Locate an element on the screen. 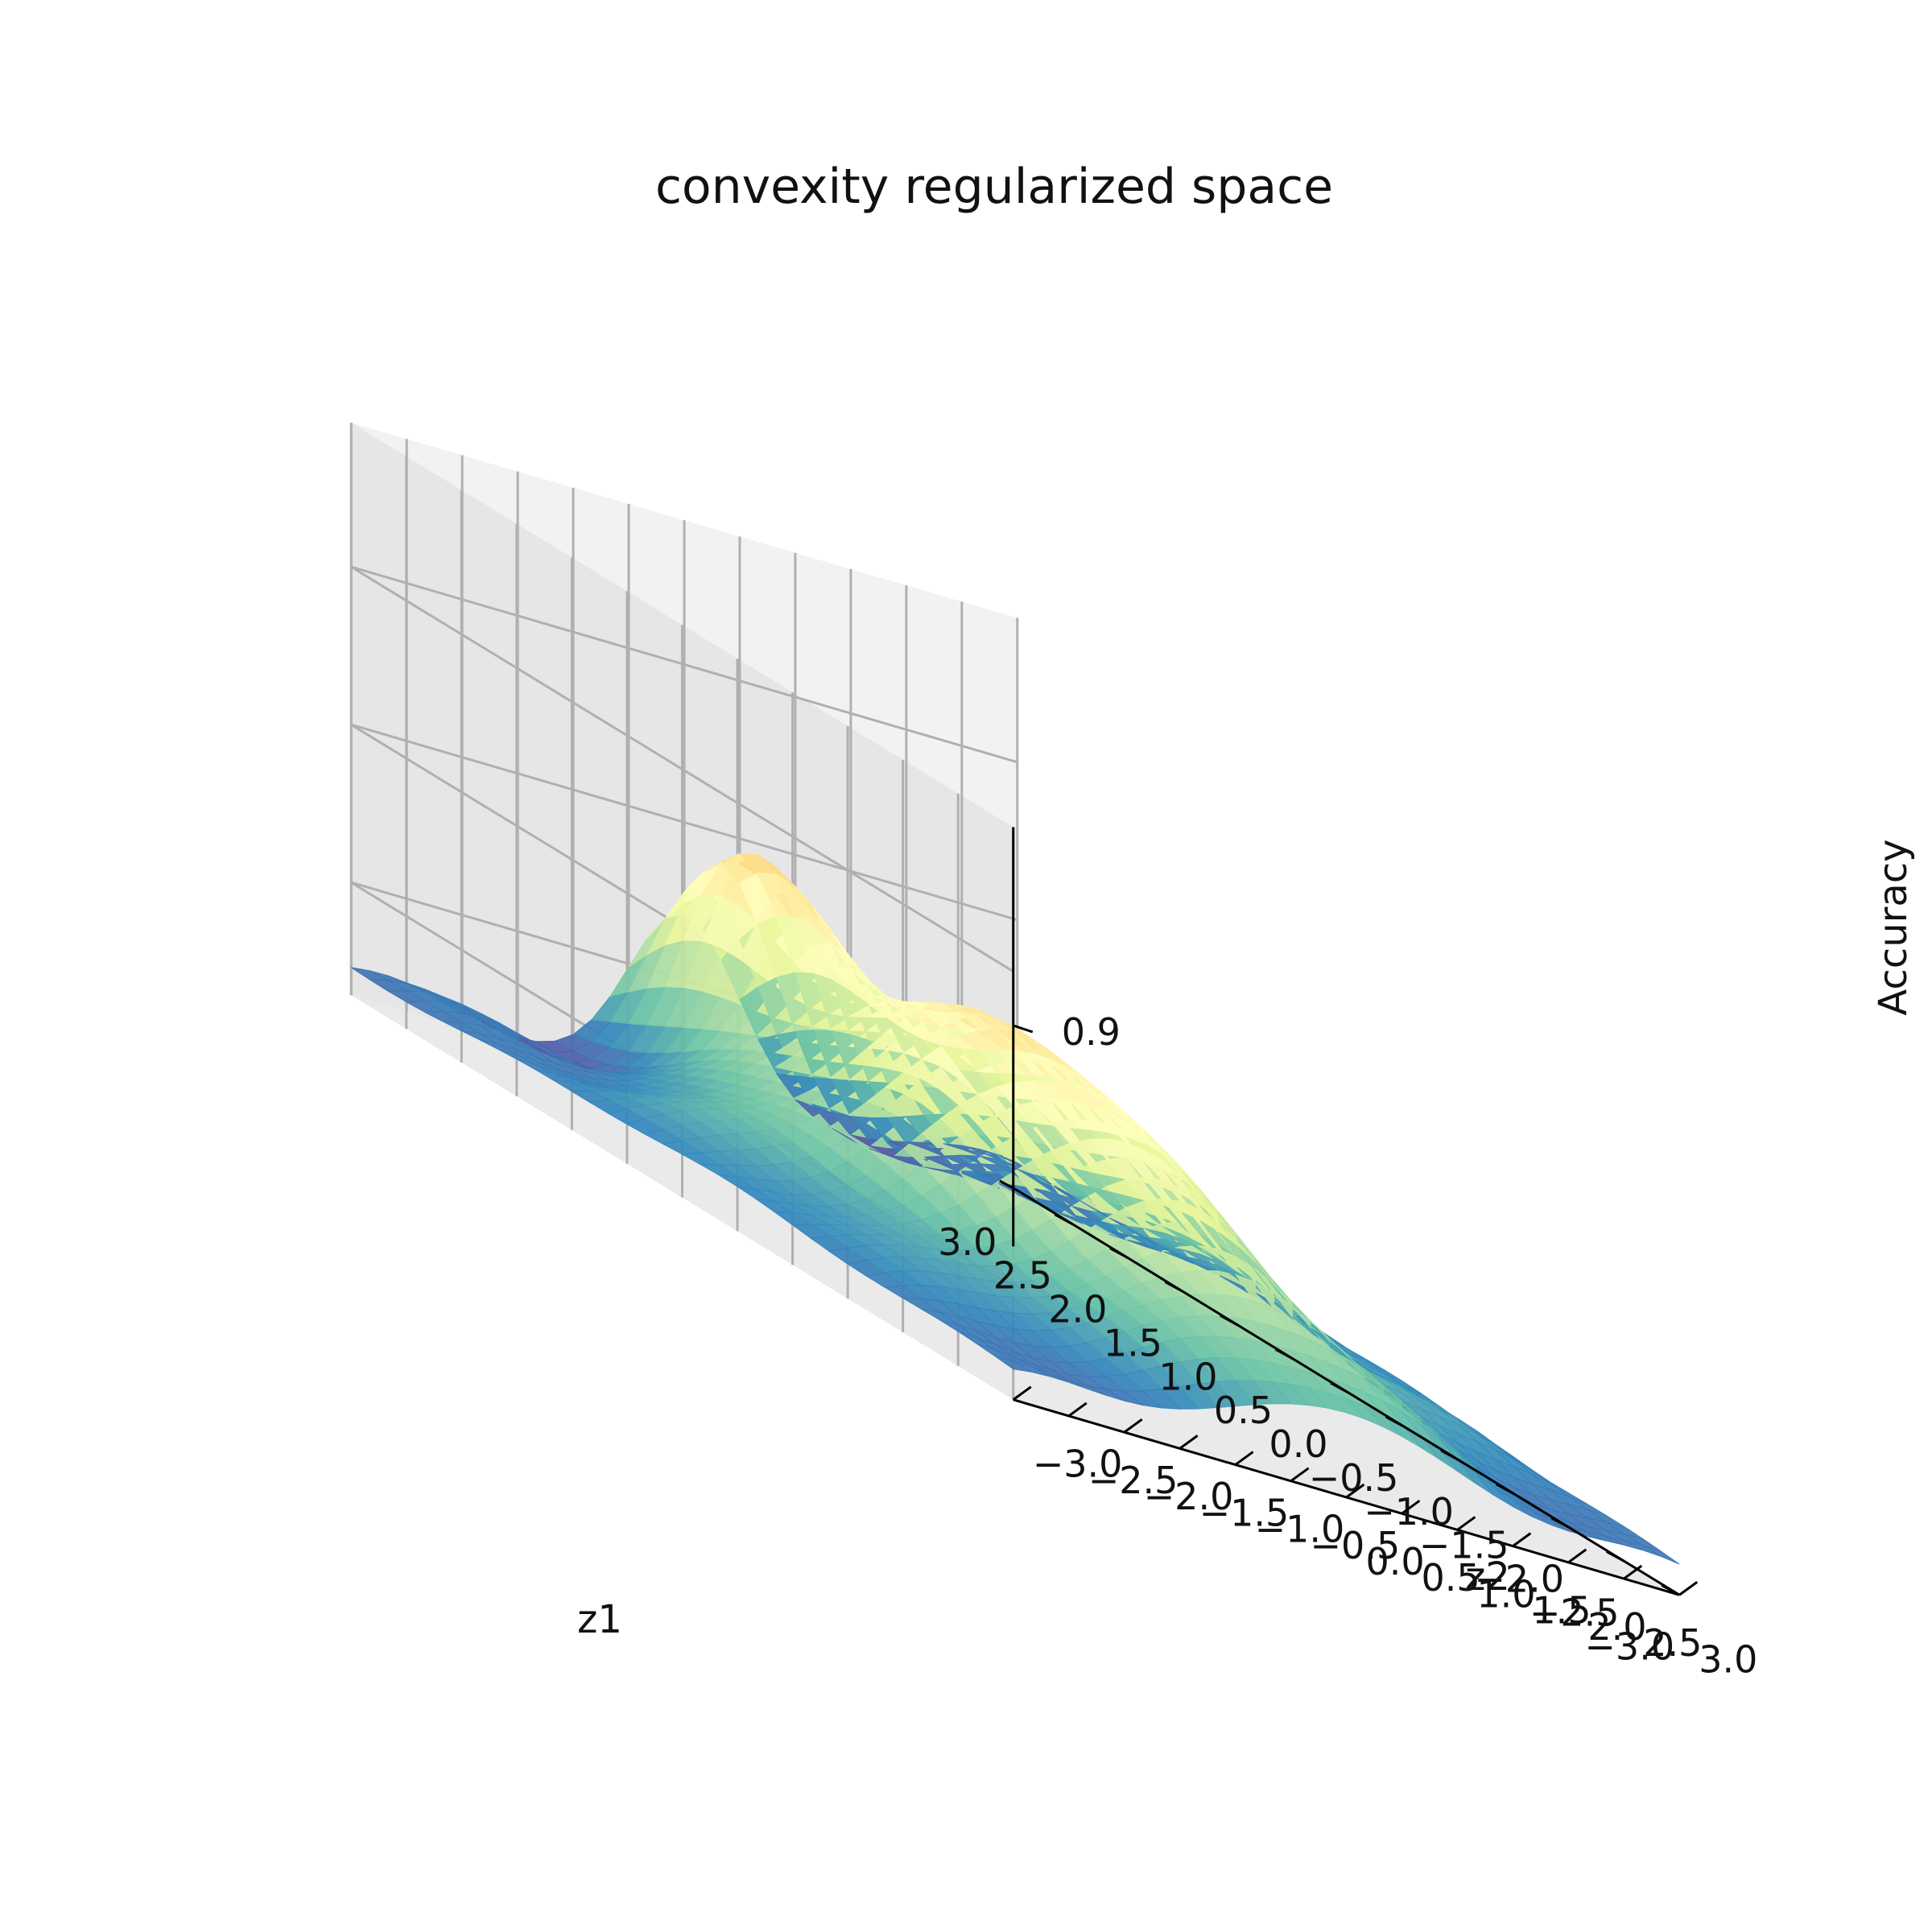 The height and width of the screenshot is (1932, 1932). z1-tick-label: −2.5 is located at coordinates (1575, 1612).